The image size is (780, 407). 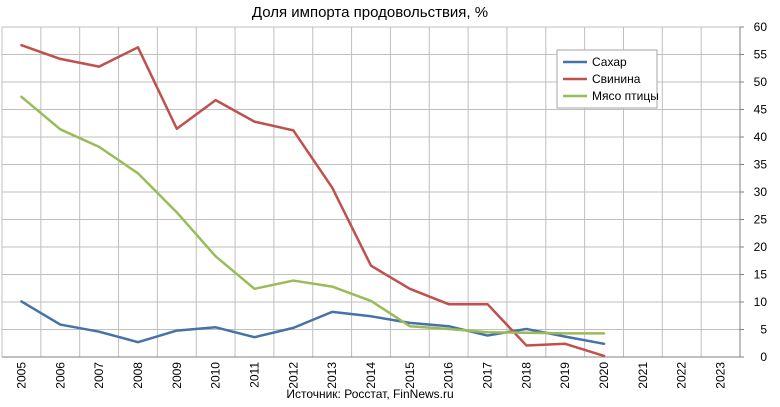 I want to click on x-tick-label: 2013, so click(x=332, y=375).